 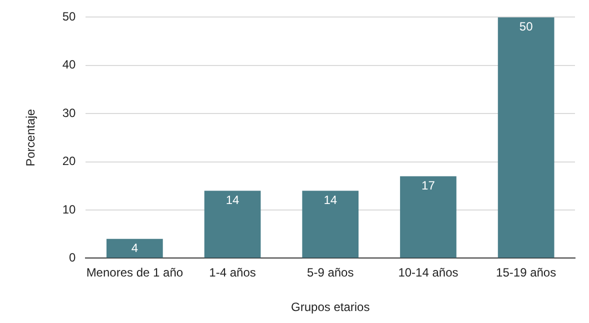 What do you see at coordinates (429, 185) in the screenshot?
I see `data-label: 17` at bounding box center [429, 185].